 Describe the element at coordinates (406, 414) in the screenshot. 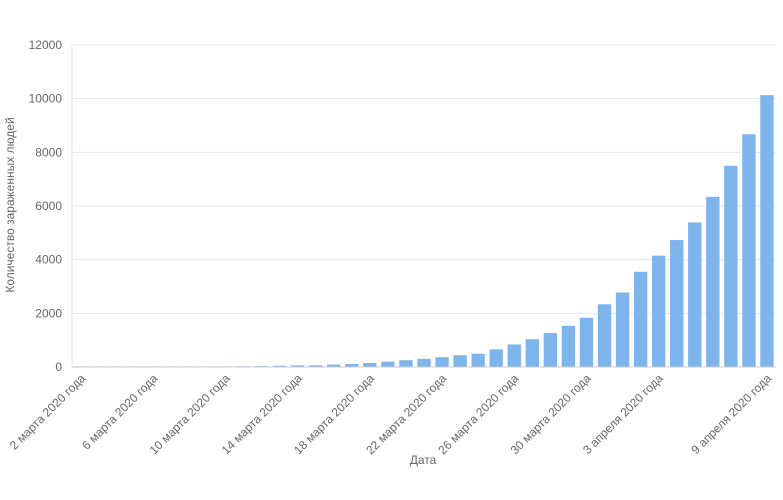

I see `x-tick-label-5: 22 марта 2020 года` at that location.